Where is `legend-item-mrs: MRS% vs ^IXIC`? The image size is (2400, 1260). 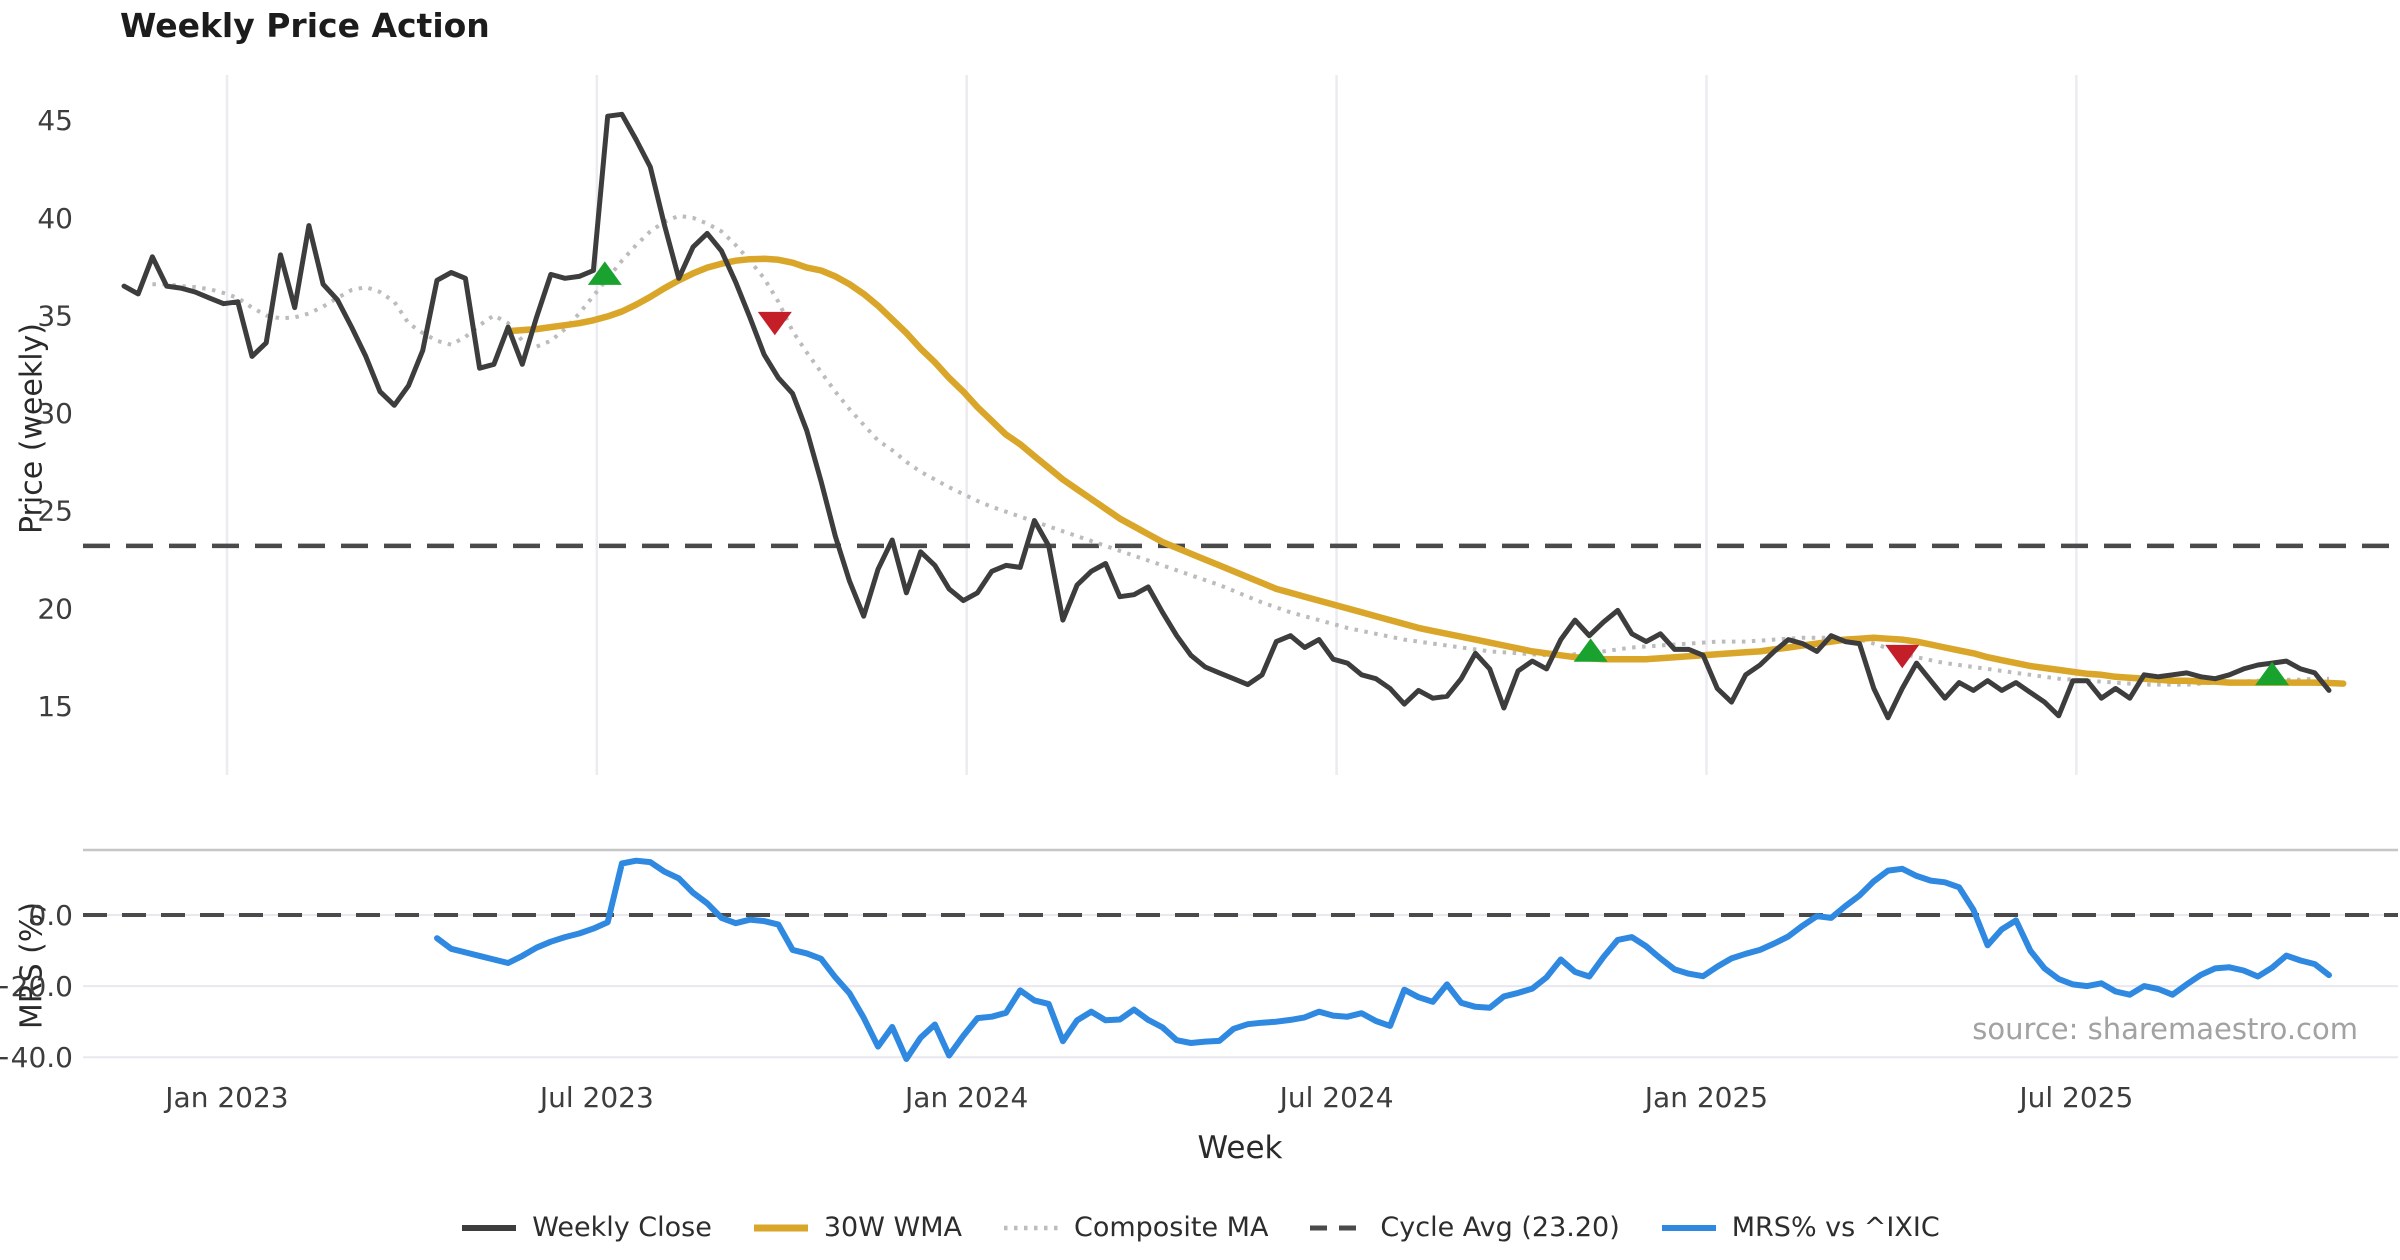 legend-item-mrs: MRS% vs ^IXIC is located at coordinates (1800, 1227).